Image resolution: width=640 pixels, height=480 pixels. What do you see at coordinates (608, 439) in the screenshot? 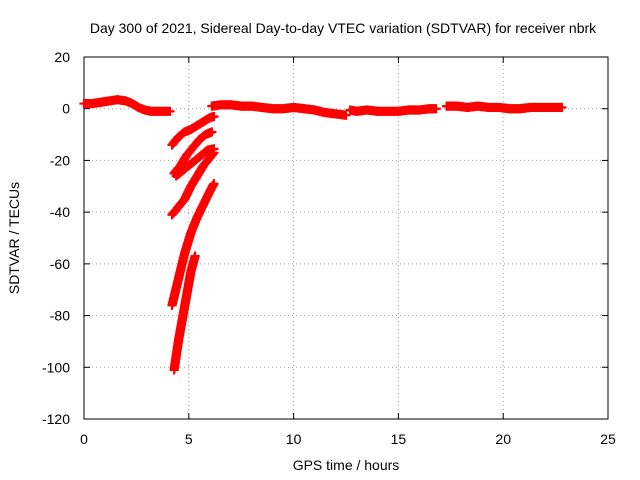
I see `x-tick-label: 25` at bounding box center [608, 439].